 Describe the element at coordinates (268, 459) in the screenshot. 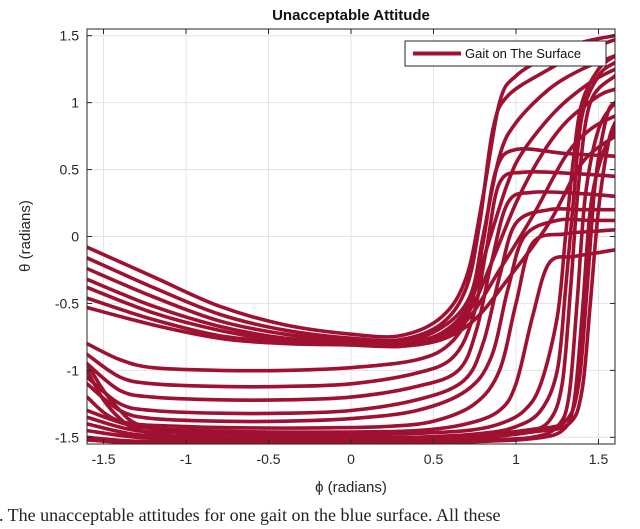

I see `x-tick-label: -0.5` at that location.